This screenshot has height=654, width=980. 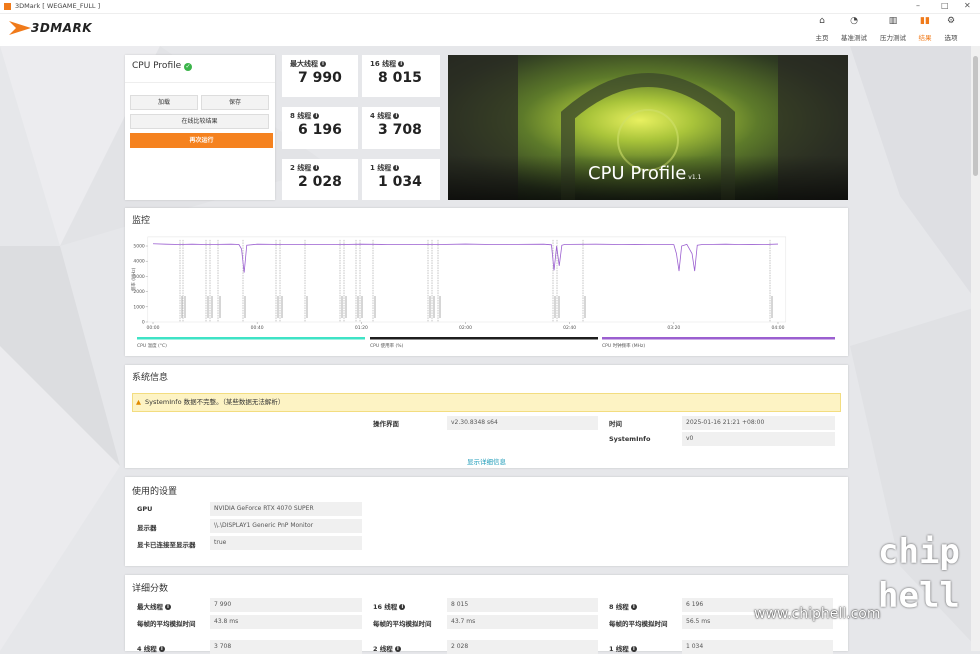 What do you see at coordinates (199, 121) in the screenshot?
I see `compare-online-button: 在线比较结果` at bounding box center [199, 121].